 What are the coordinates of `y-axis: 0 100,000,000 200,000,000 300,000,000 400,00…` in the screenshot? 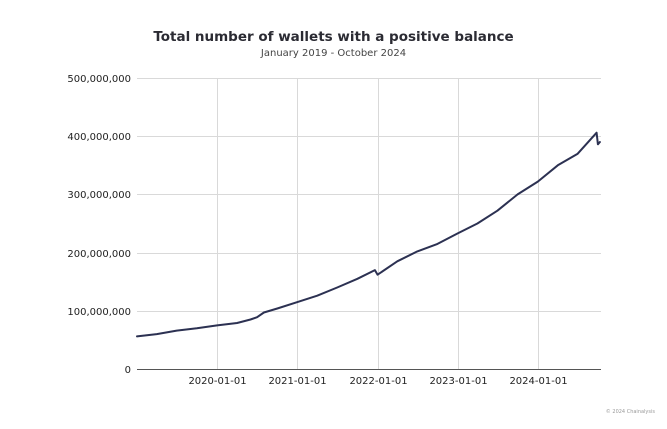 It's located at (99, 225).